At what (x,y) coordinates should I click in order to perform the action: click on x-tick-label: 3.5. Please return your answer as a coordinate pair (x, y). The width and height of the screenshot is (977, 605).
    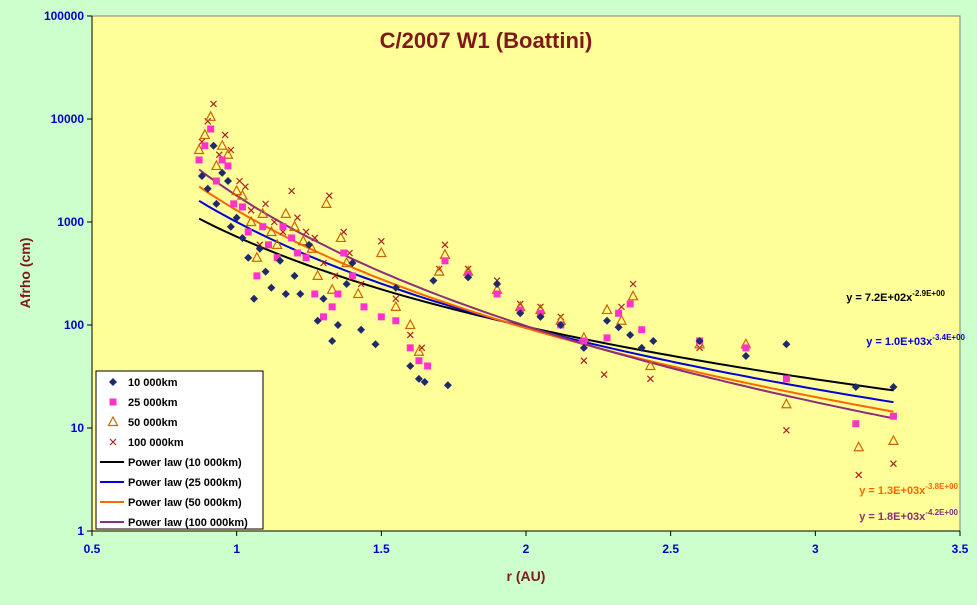
    Looking at the image, I should click on (960, 549).